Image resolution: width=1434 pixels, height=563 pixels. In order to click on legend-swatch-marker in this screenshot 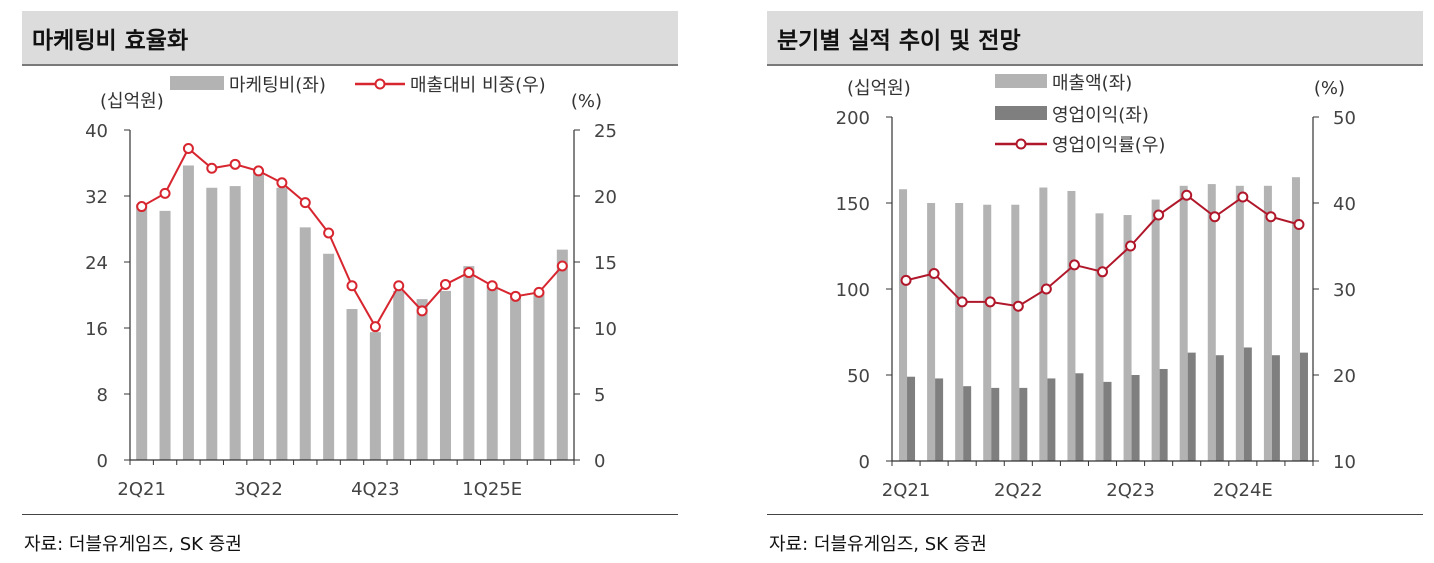, I will do `click(380, 84)`.